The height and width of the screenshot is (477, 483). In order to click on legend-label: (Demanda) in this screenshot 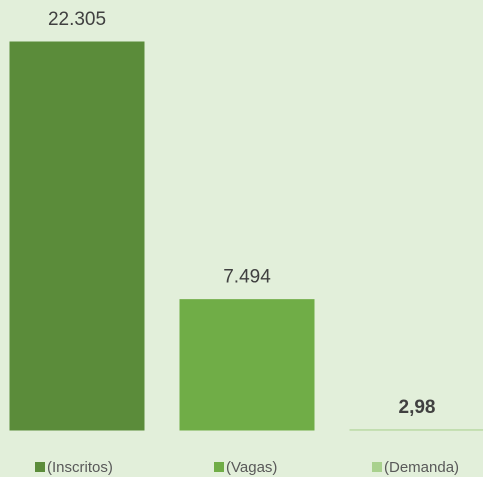, I will do `click(421, 467)`.